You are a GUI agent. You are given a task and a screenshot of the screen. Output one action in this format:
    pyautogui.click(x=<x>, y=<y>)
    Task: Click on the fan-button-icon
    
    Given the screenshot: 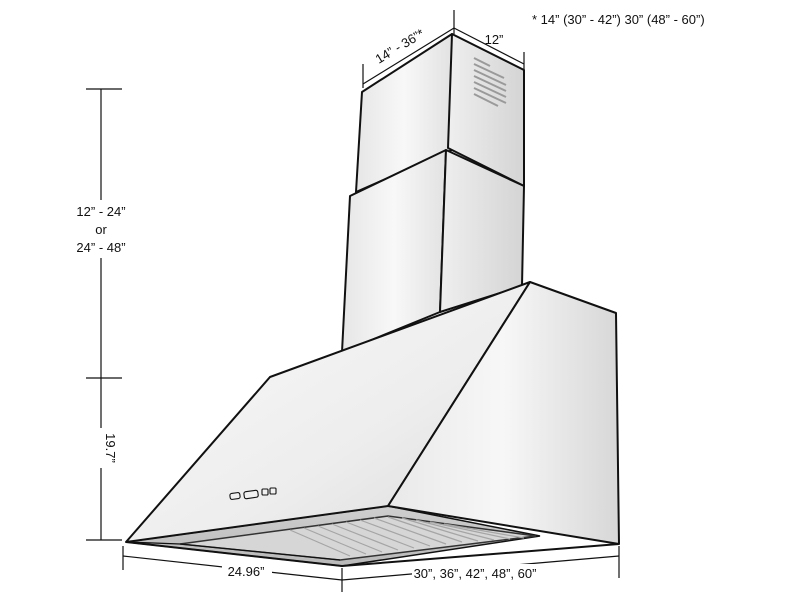 What is the action you would take?
    pyautogui.click(x=235, y=496)
    